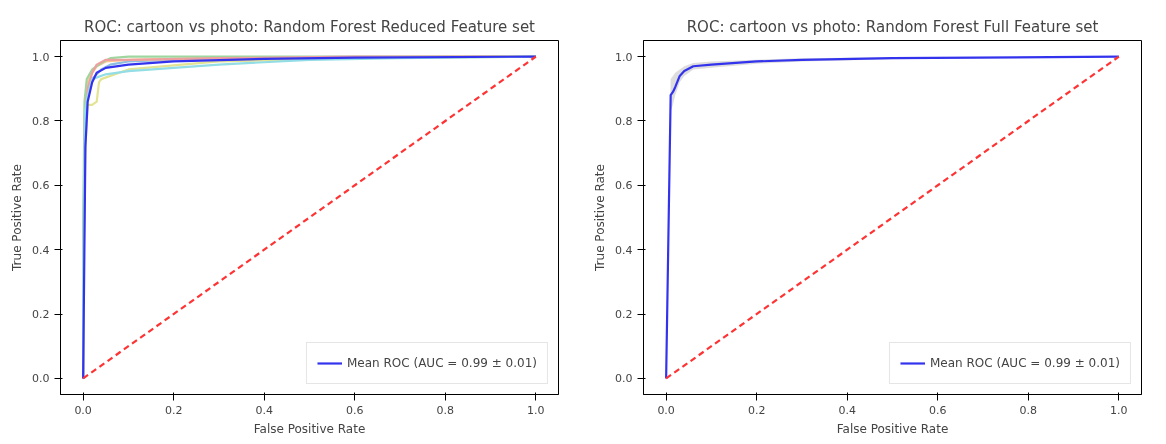 This screenshot has width=1166, height=444. I want to click on chart-title: ROC: cartoon vs photo: Random Forest Full Feature set, so click(892, 26).